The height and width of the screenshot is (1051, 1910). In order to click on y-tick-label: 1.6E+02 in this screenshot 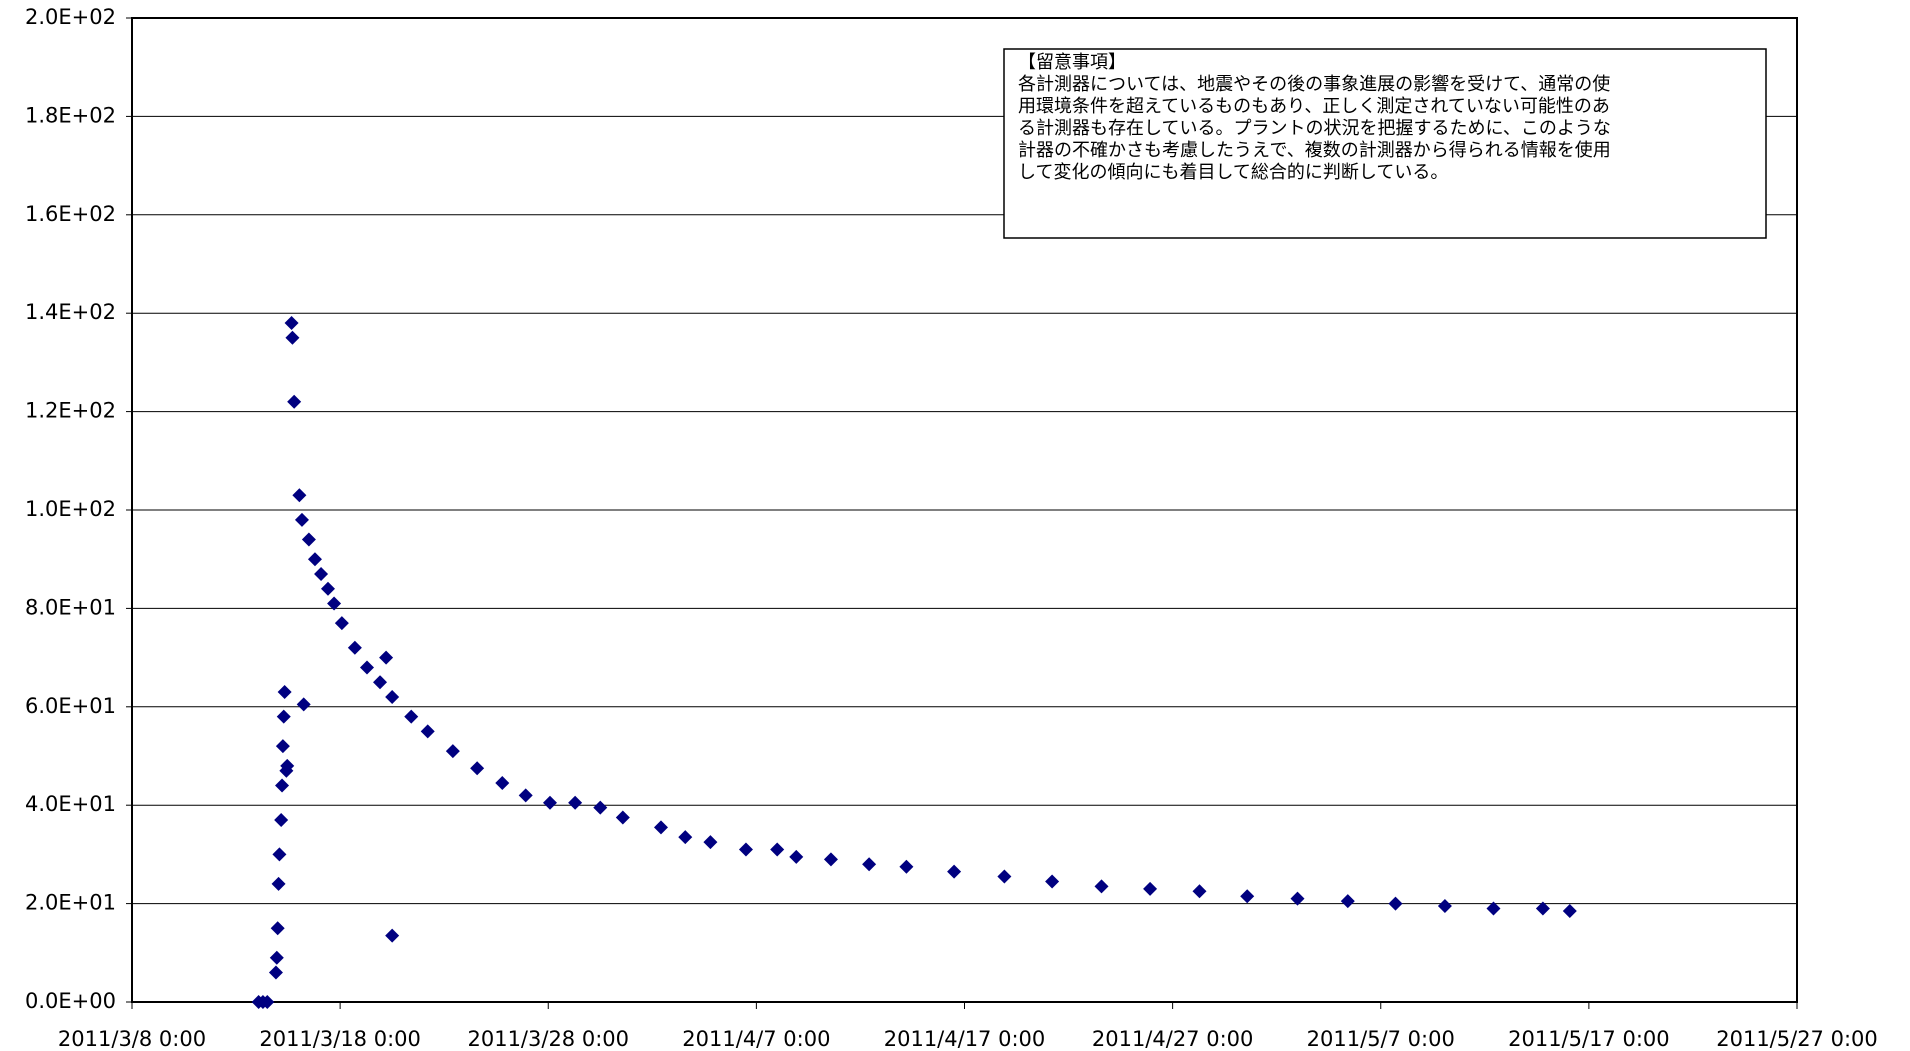, I will do `click(70, 214)`.